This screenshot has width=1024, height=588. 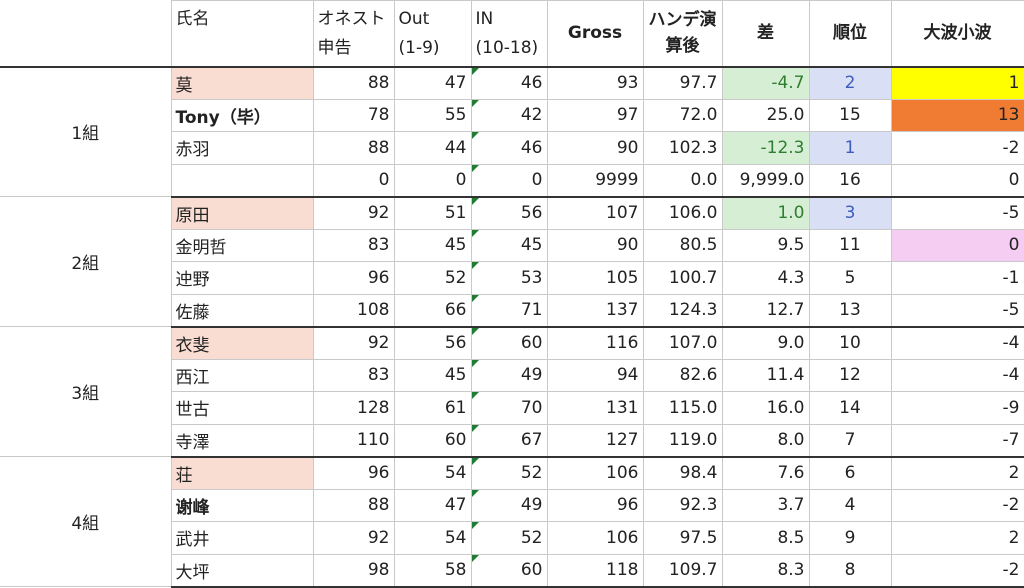 What do you see at coordinates (682, 440) in the screenshot?
I see `cell-hdcp: 119.0` at bounding box center [682, 440].